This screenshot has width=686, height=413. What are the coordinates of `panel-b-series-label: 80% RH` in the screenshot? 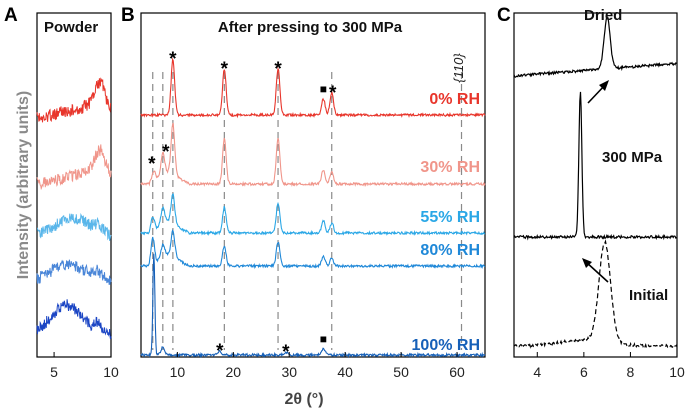 It's located at (450, 250).